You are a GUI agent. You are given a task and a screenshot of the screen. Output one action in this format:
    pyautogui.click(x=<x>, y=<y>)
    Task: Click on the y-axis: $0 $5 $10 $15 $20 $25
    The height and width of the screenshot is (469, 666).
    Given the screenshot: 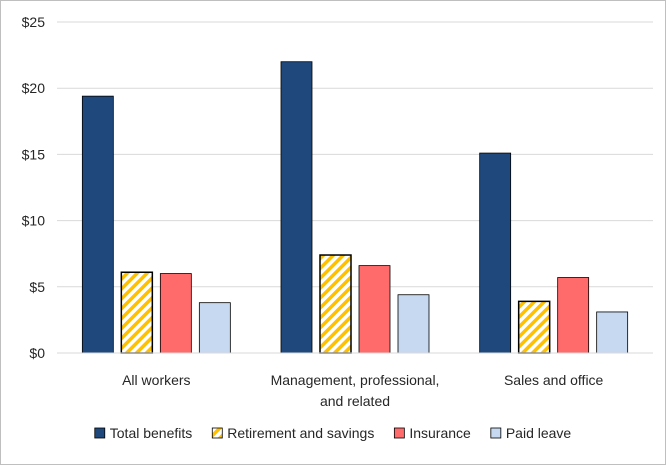 What is the action you would take?
    pyautogui.click(x=34, y=187)
    